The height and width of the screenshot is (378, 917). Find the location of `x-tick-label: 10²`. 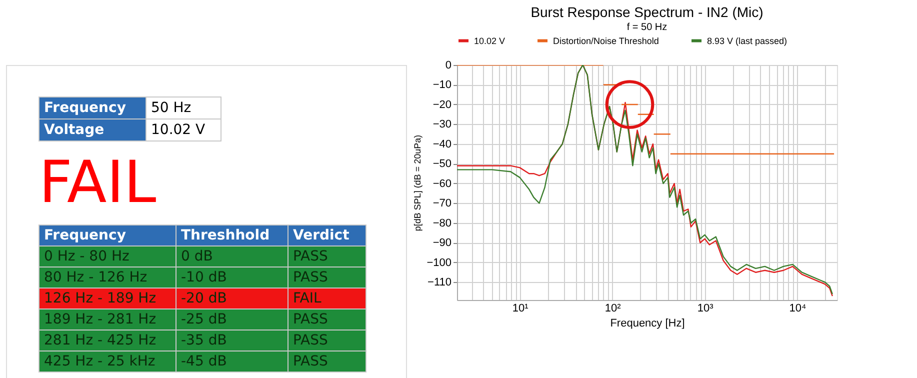

x-tick-label: 10² is located at coordinates (613, 308).